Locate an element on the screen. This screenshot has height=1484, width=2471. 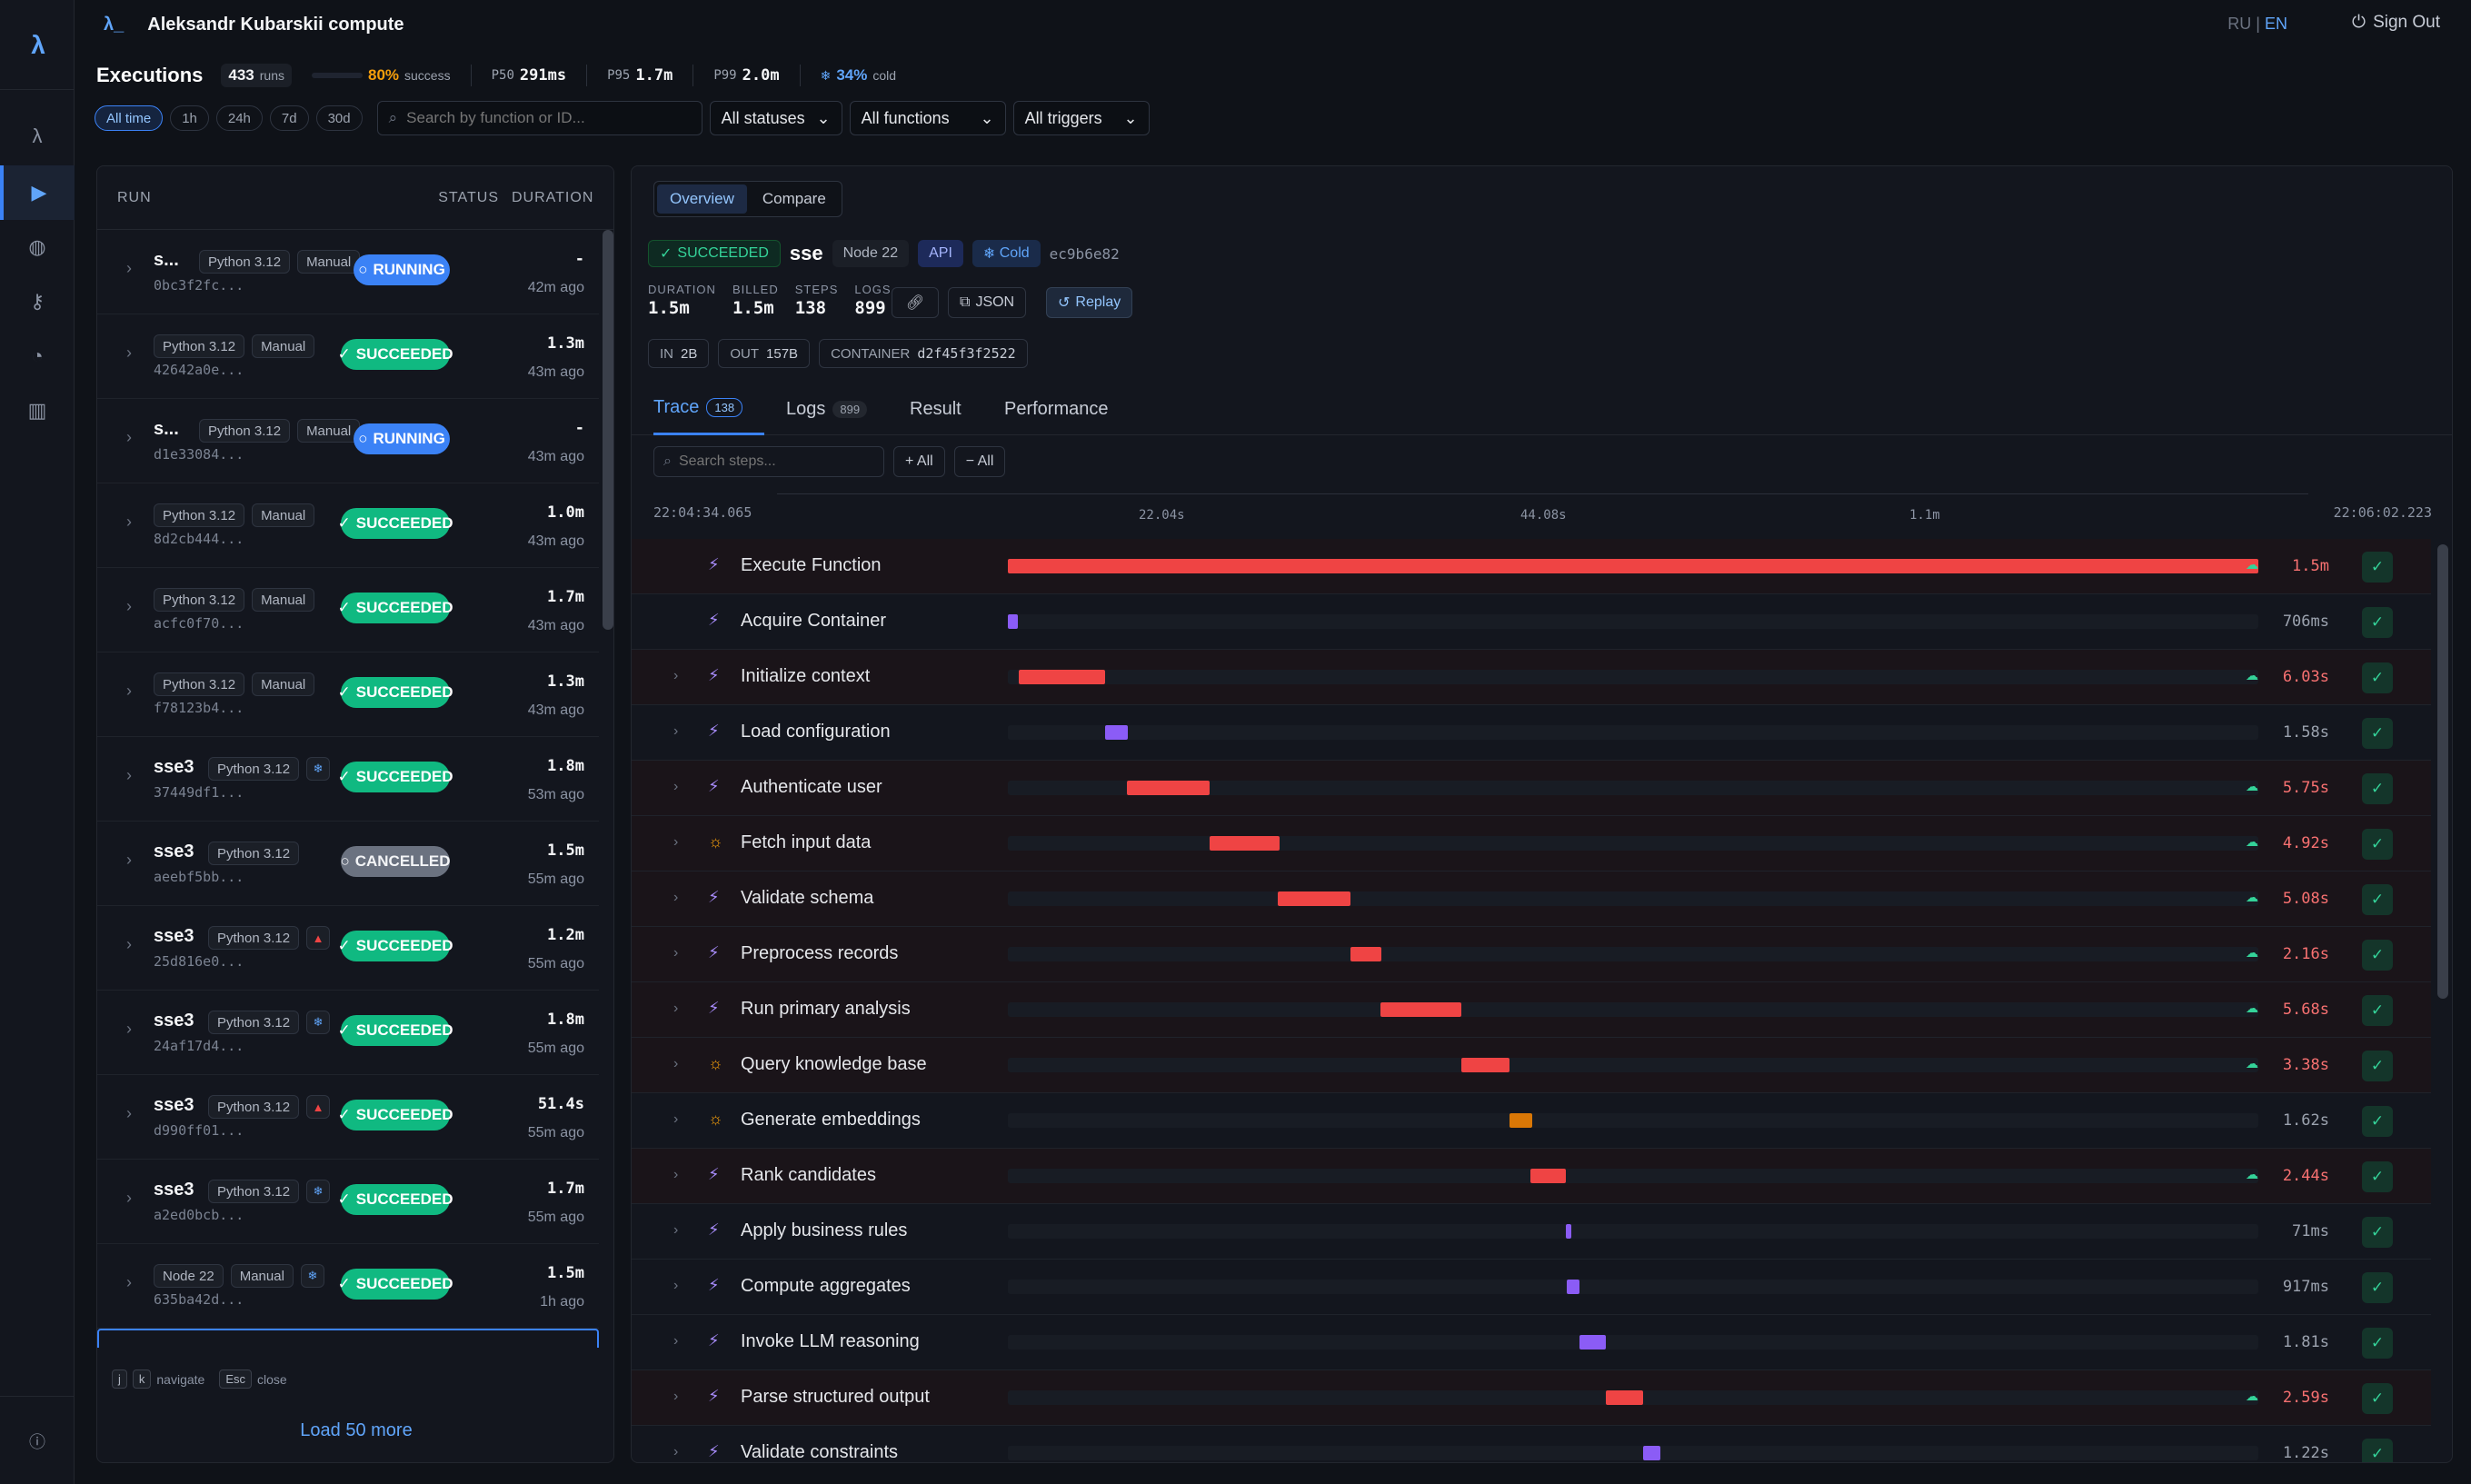
trace-step: ⚡︎ Execute Function 1.5m ☁ ✓ is located at coordinates (1531, 566).